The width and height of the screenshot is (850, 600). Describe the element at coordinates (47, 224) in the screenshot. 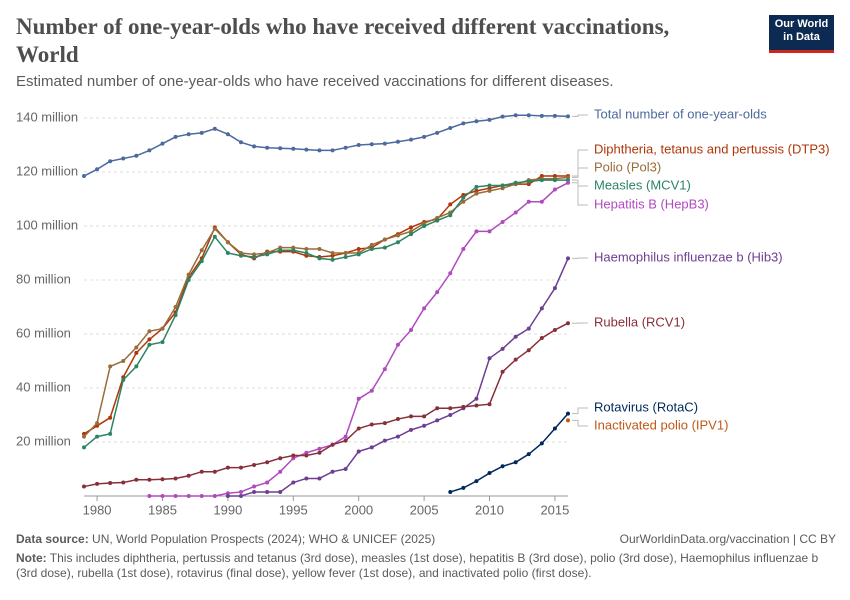

I see `y-tick-label: 100 million` at that location.